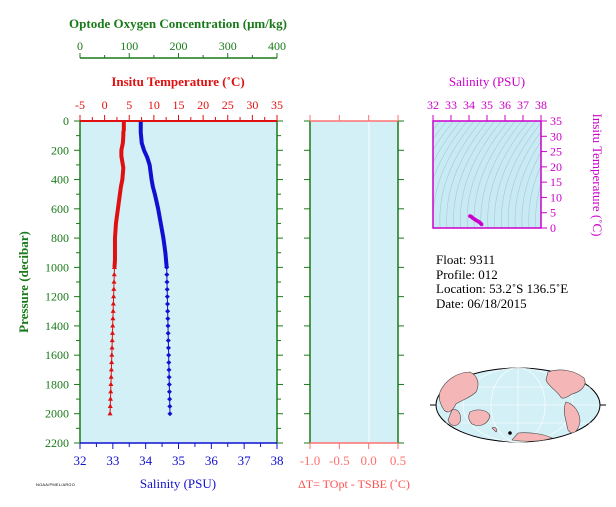 Image resolution: width=616 pixels, height=507 pixels. Describe the element at coordinates (179, 105) in the screenshot. I see `temperature-tick-label: 15` at that location.